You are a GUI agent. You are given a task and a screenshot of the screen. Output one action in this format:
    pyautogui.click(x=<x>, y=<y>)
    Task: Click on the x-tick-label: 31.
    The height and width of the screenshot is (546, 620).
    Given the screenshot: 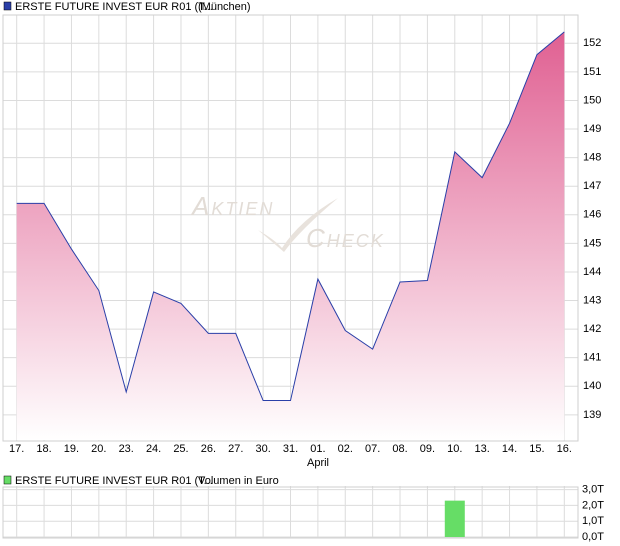 What is the action you would take?
    pyautogui.click(x=290, y=449)
    